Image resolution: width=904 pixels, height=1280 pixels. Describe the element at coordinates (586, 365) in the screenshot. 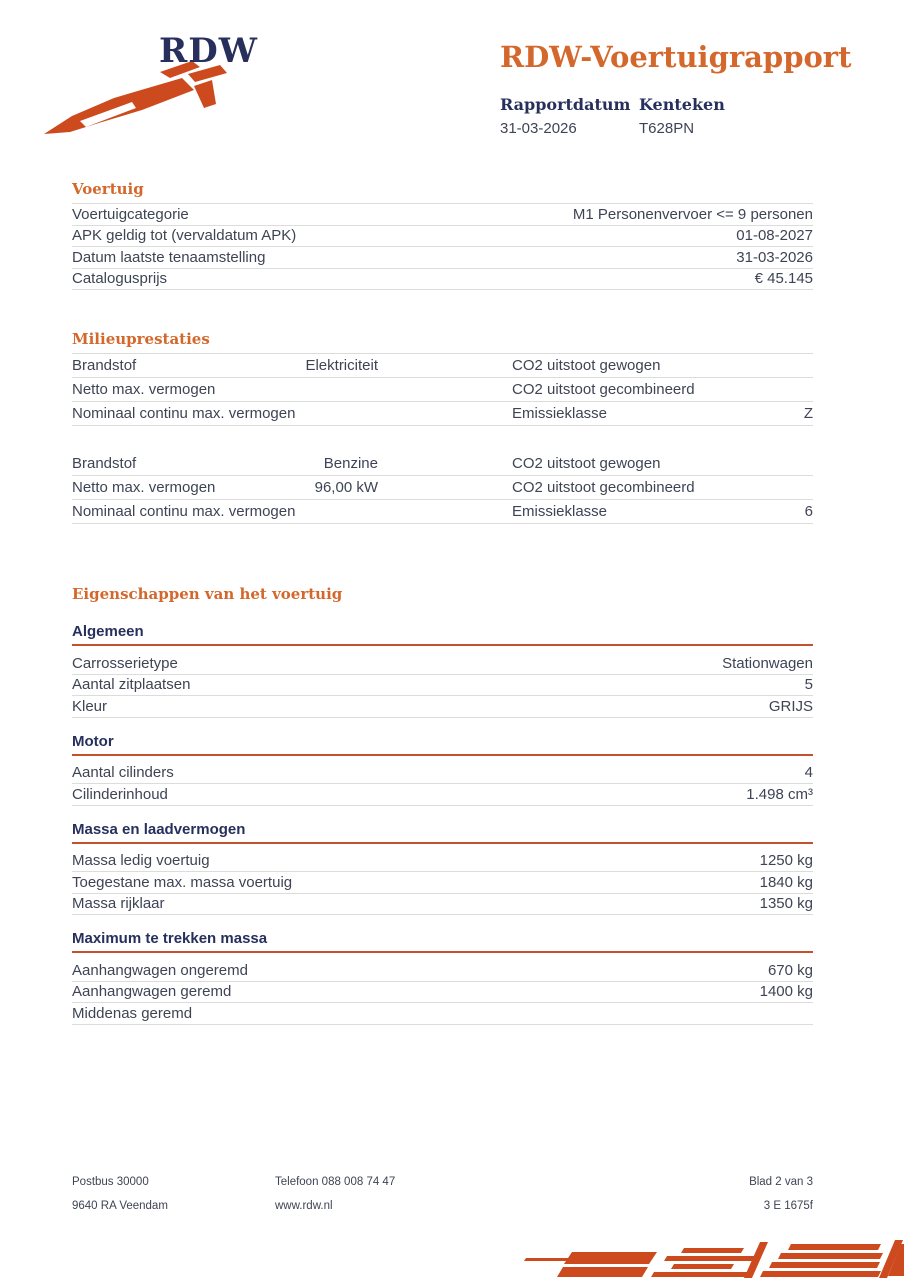

I see `row-label: CO2 uitstoot gewogen` at that location.